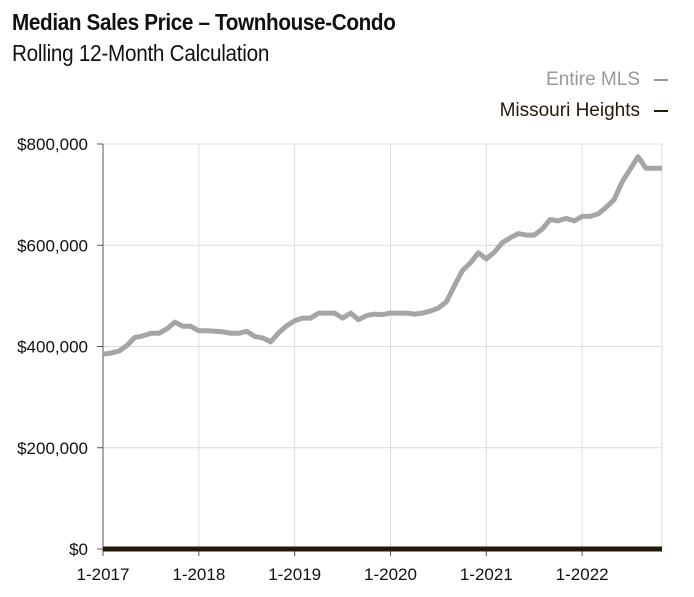 This screenshot has height=597, width=694. I want to click on y-tick-label: $200,000, so click(52, 448).